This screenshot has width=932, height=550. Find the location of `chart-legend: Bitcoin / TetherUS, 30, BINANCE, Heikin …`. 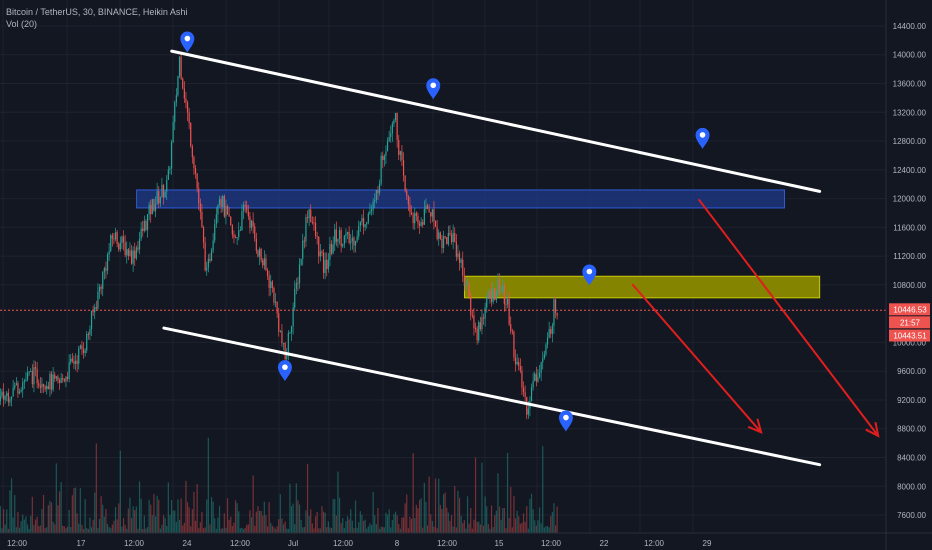

chart-legend: Bitcoin / TetherUS, 30, BINANCE, Heikin … is located at coordinates (96, 18).